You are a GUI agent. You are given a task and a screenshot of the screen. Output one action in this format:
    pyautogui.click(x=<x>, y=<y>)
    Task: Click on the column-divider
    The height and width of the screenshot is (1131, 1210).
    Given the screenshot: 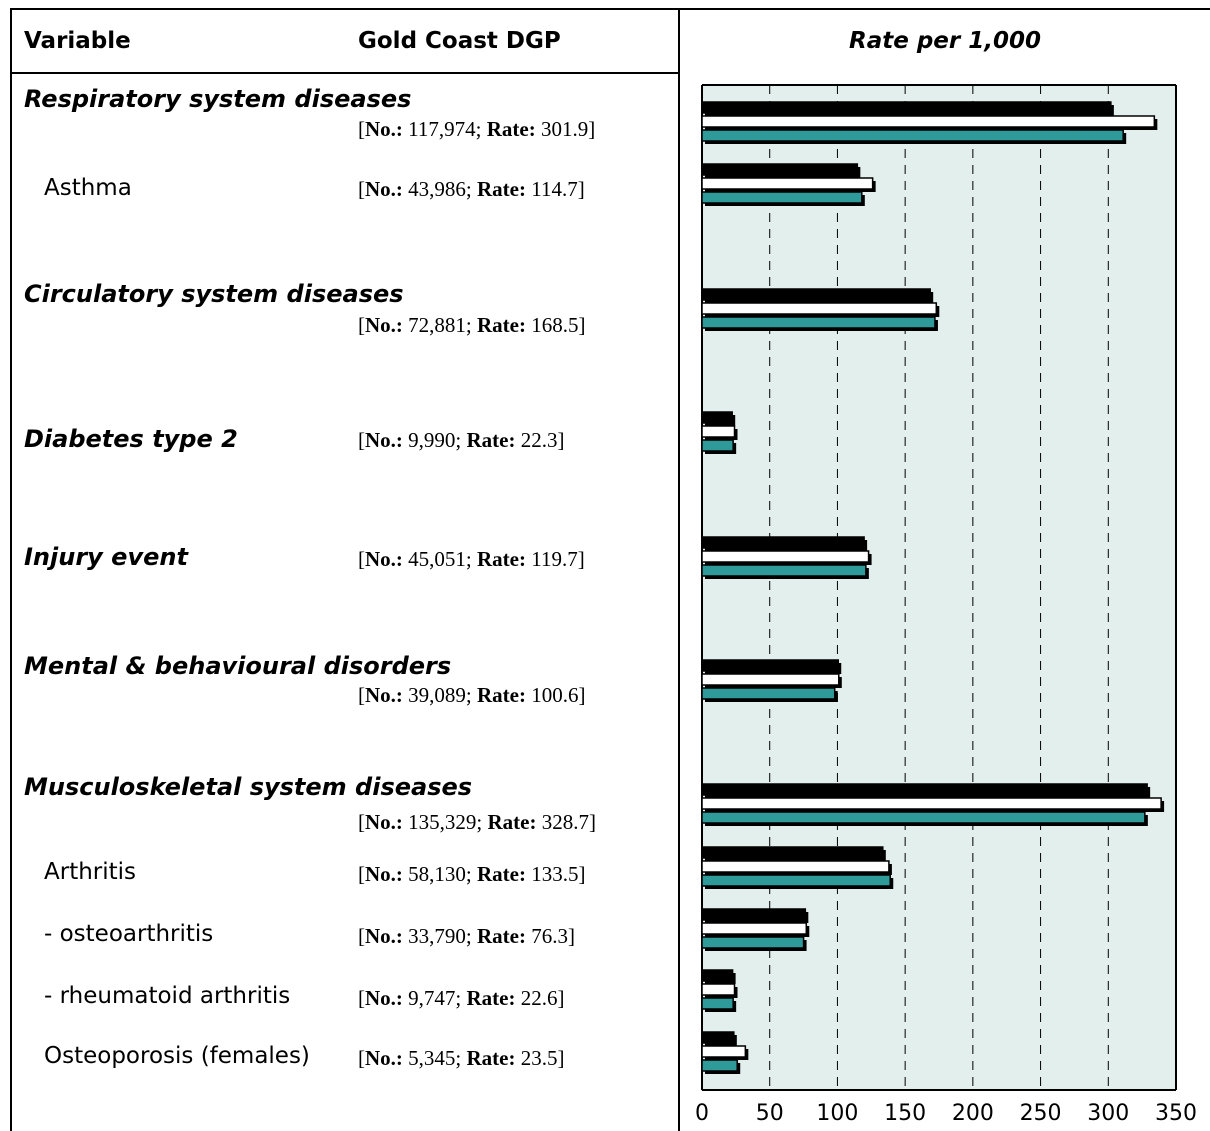 What is the action you would take?
    pyautogui.click(x=679, y=569)
    